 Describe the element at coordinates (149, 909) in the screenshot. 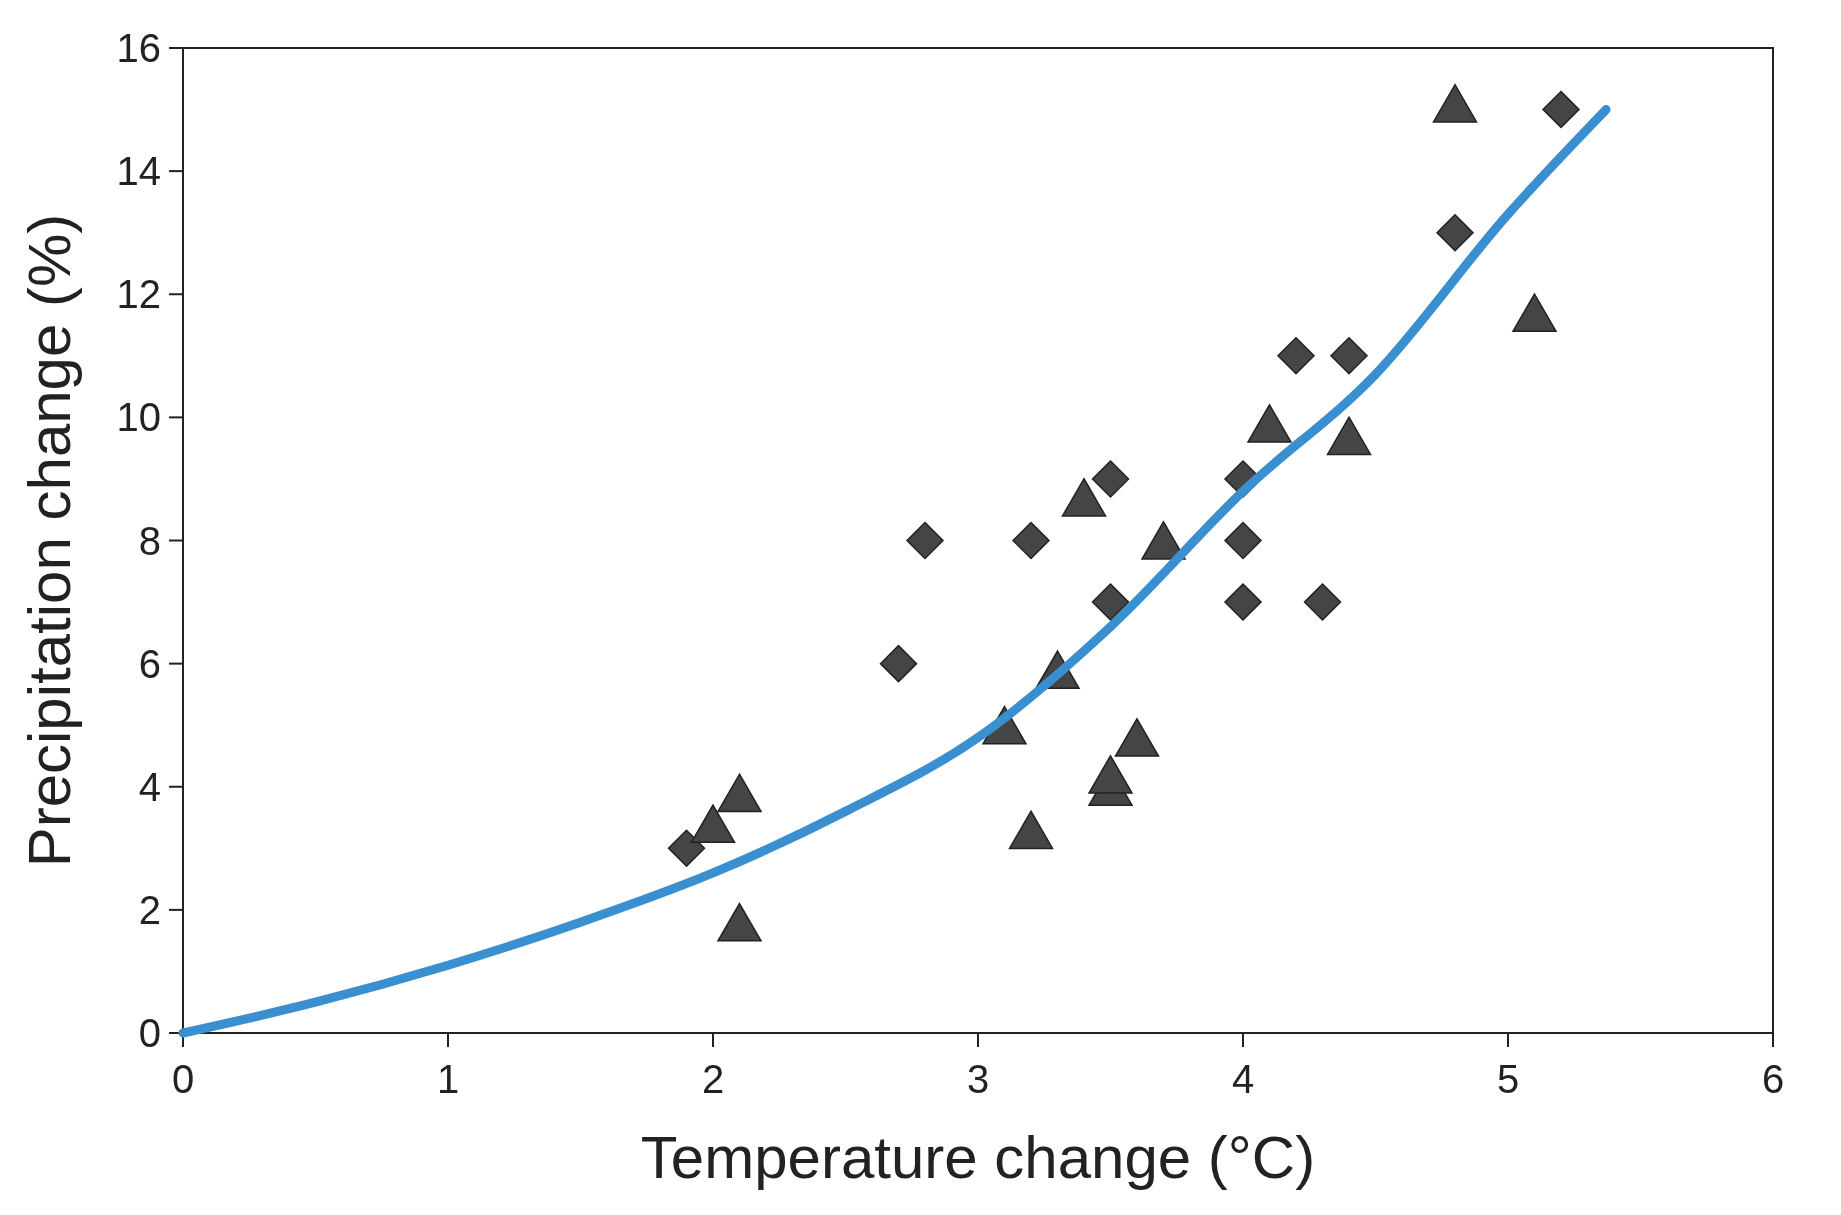

I see `y-tick-label: 2` at that location.